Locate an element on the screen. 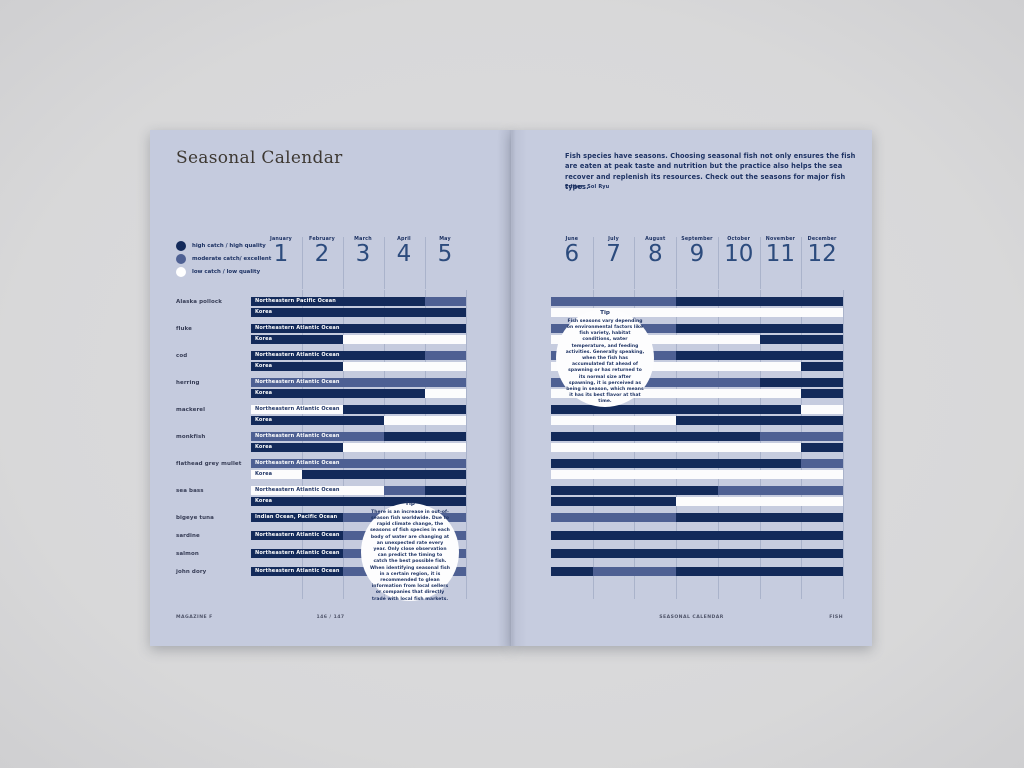 The height and width of the screenshot is (768, 1024). tip-title: Tip is located at coordinates (410, 504).